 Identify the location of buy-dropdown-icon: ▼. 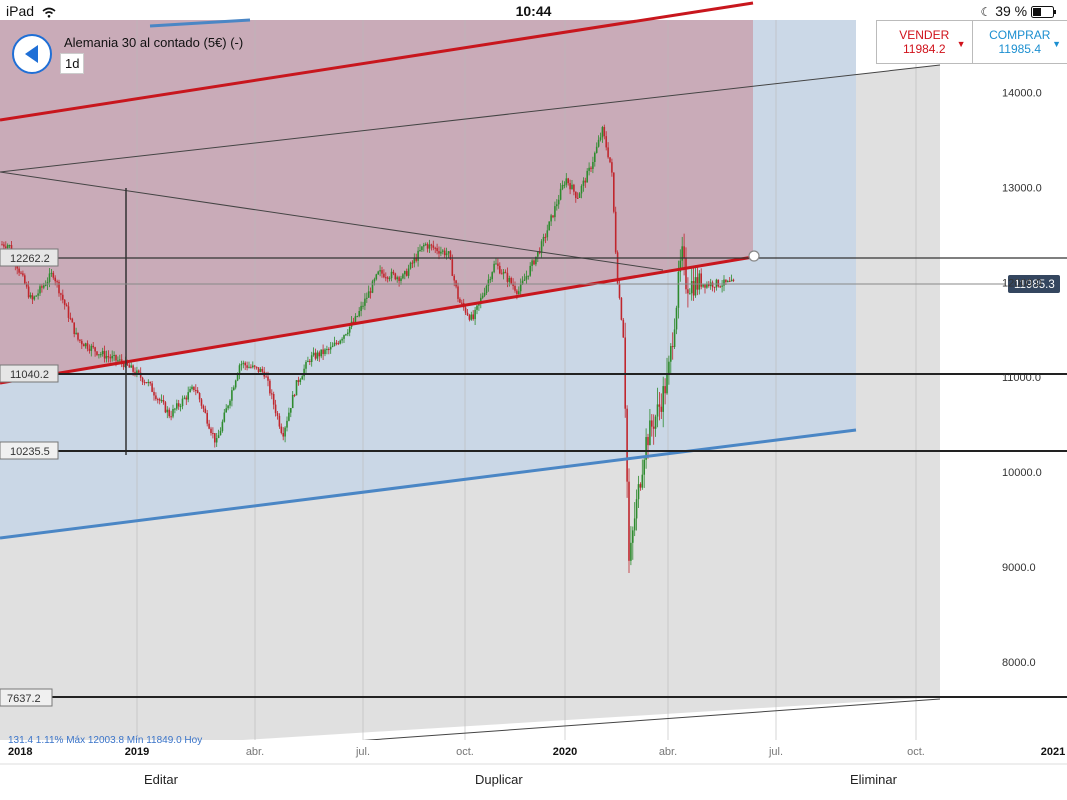
(1056, 44).